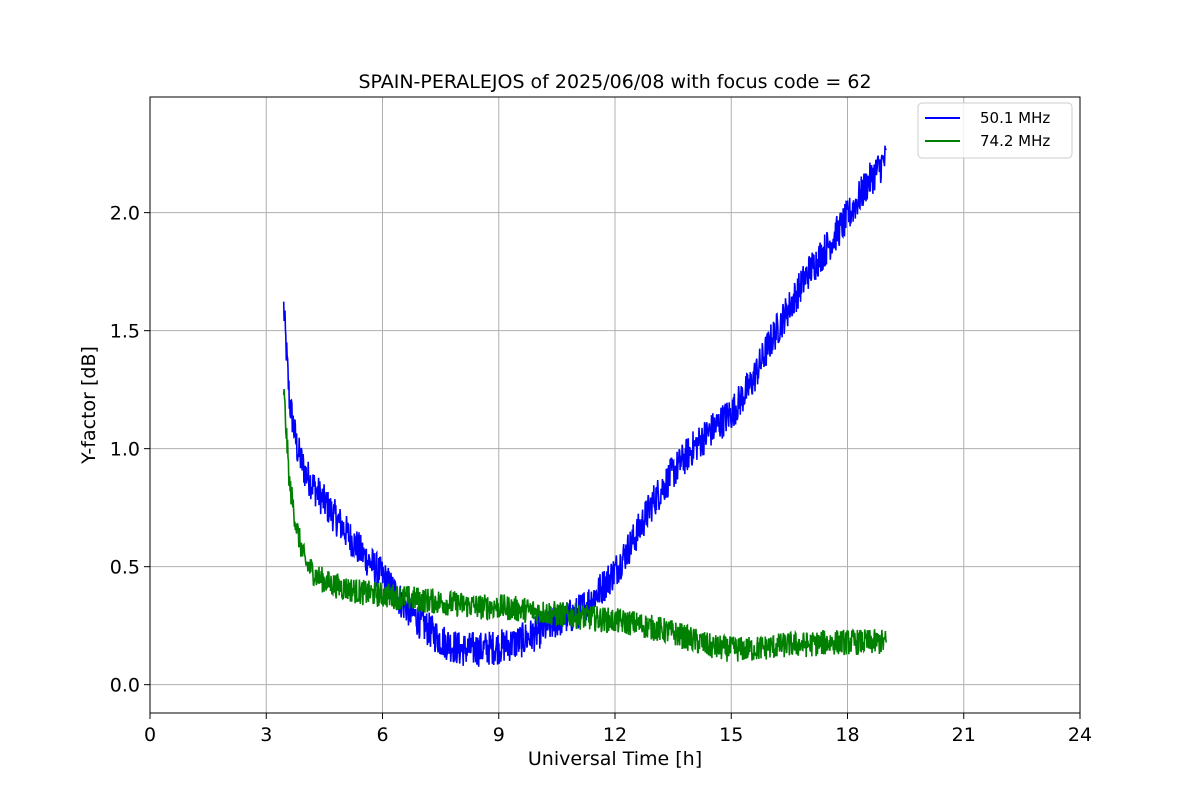 This screenshot has width=1200, height=800. What do you see at coordinates (1080, 735) in the screenshot?
I see `x-tick-label: 24` at bounding box center [1080, 735].